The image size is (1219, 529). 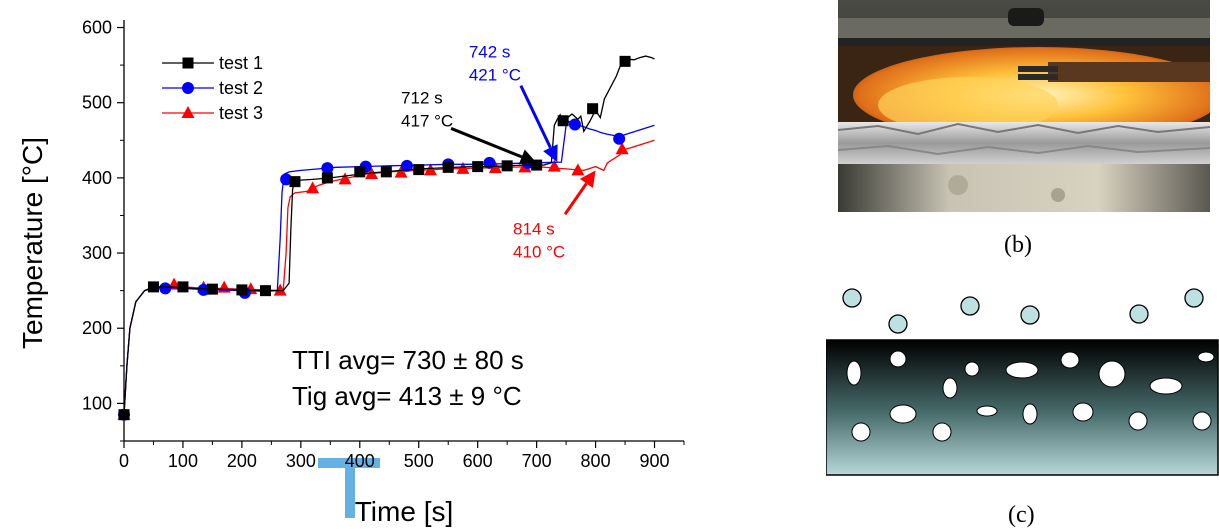 What do you see at coordinates (422, 97) in the screenshot?
I see `annotation-text: 712 s` at bounding box center [422, 97].